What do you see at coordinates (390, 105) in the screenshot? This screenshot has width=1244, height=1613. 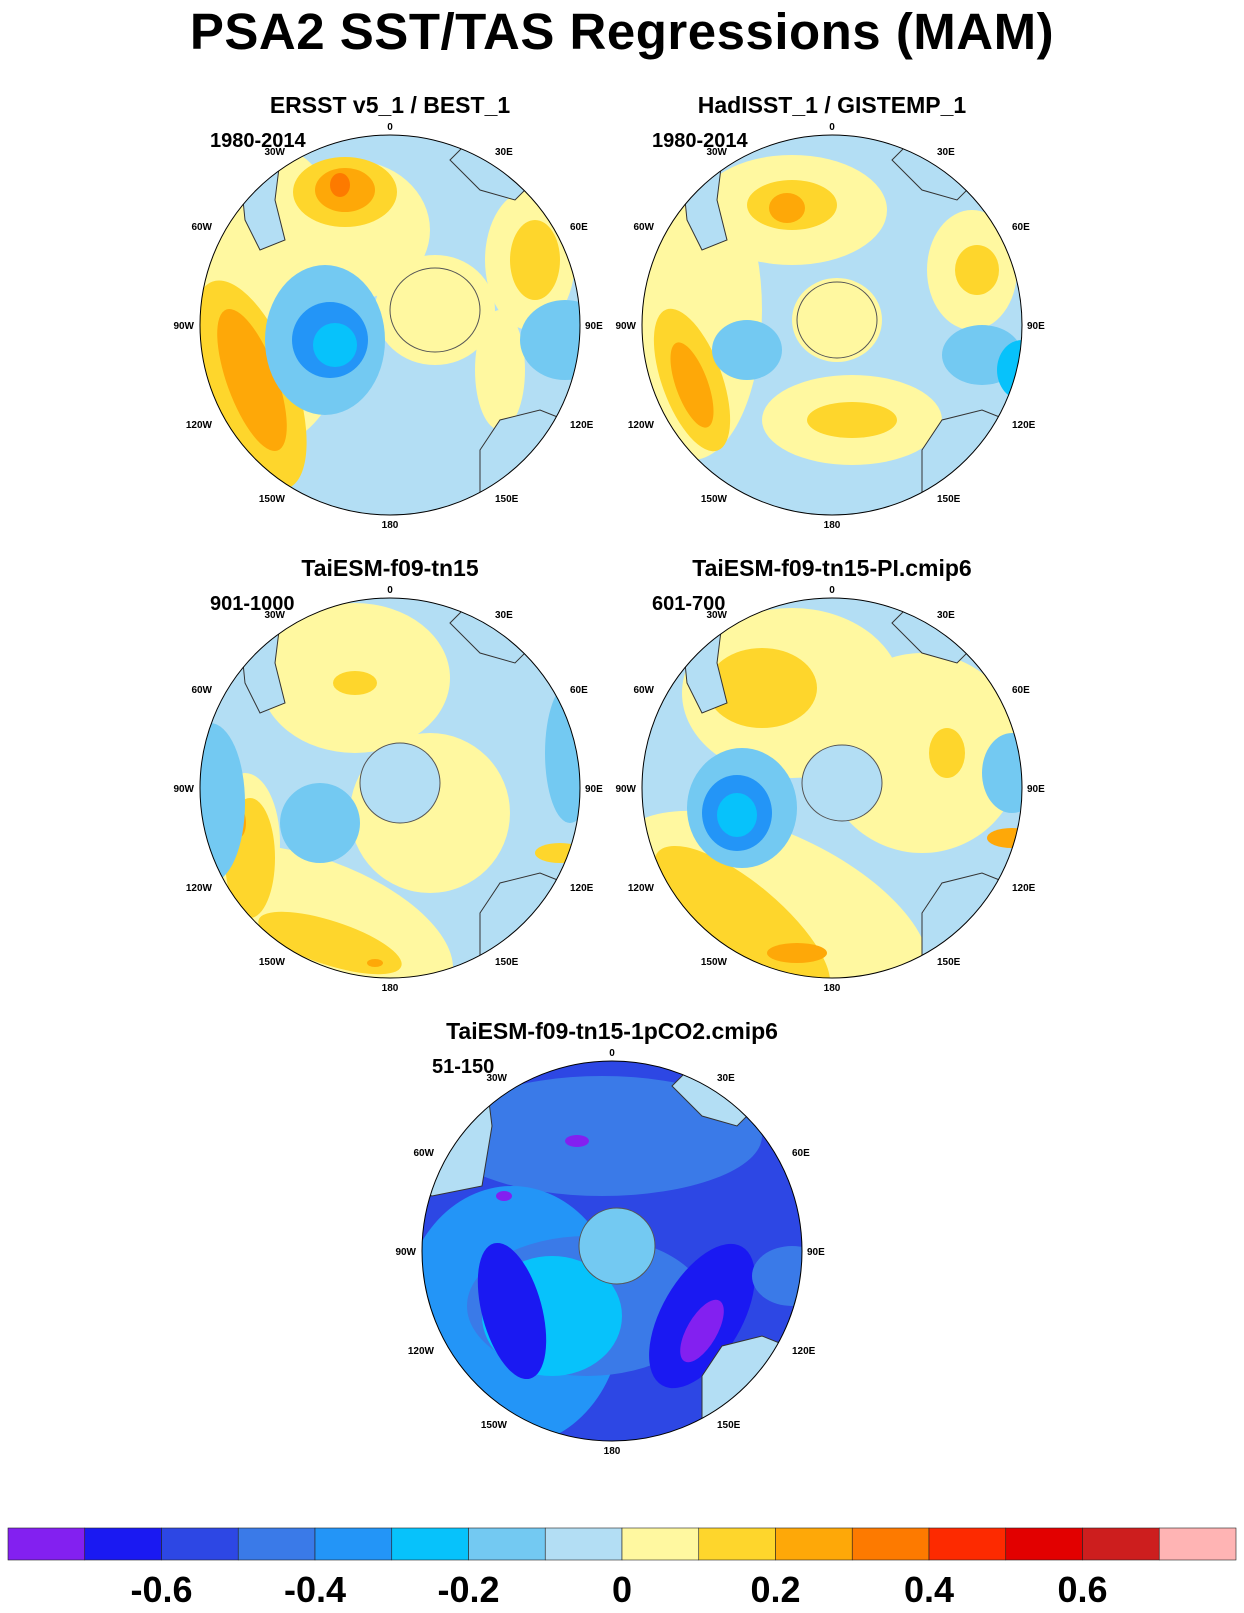 I see `panel-title: ERSST v5_1 / BEST_1` at bounding box center [390, 105].